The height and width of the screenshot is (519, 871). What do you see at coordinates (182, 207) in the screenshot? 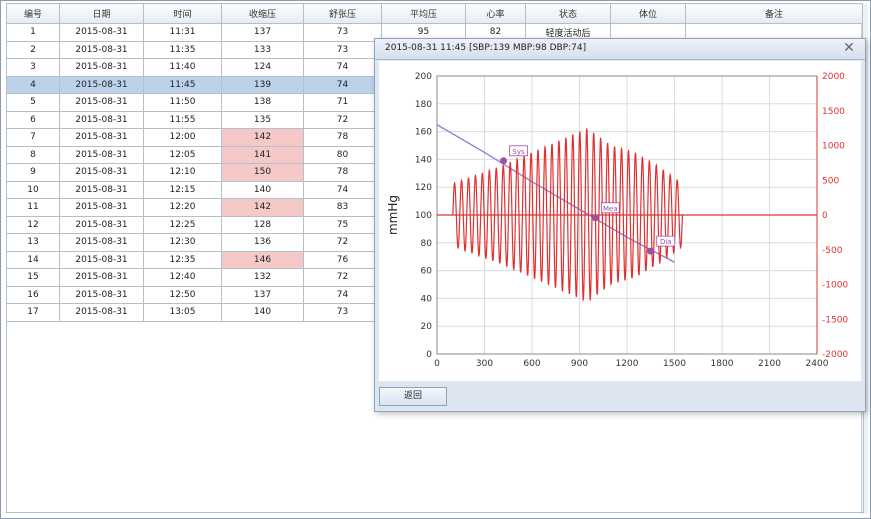
I see `cell-time: 12:20` at bounding box center [182, 207].